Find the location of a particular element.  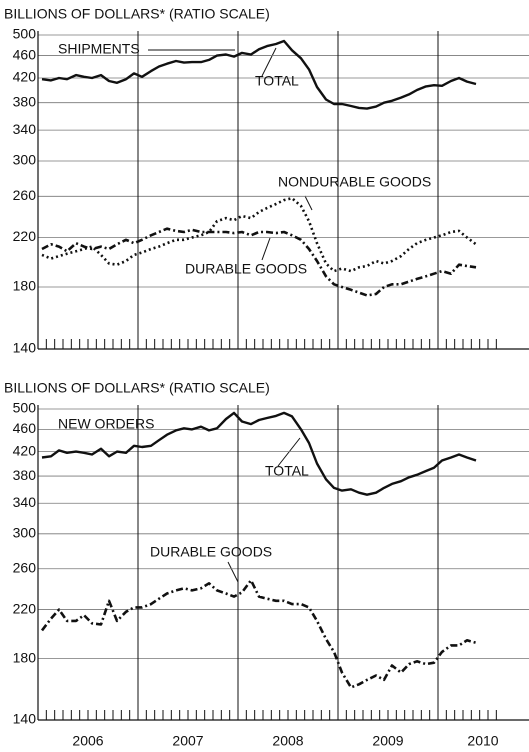

x-tick-label: 2007 is located at coordinates (187, 741).